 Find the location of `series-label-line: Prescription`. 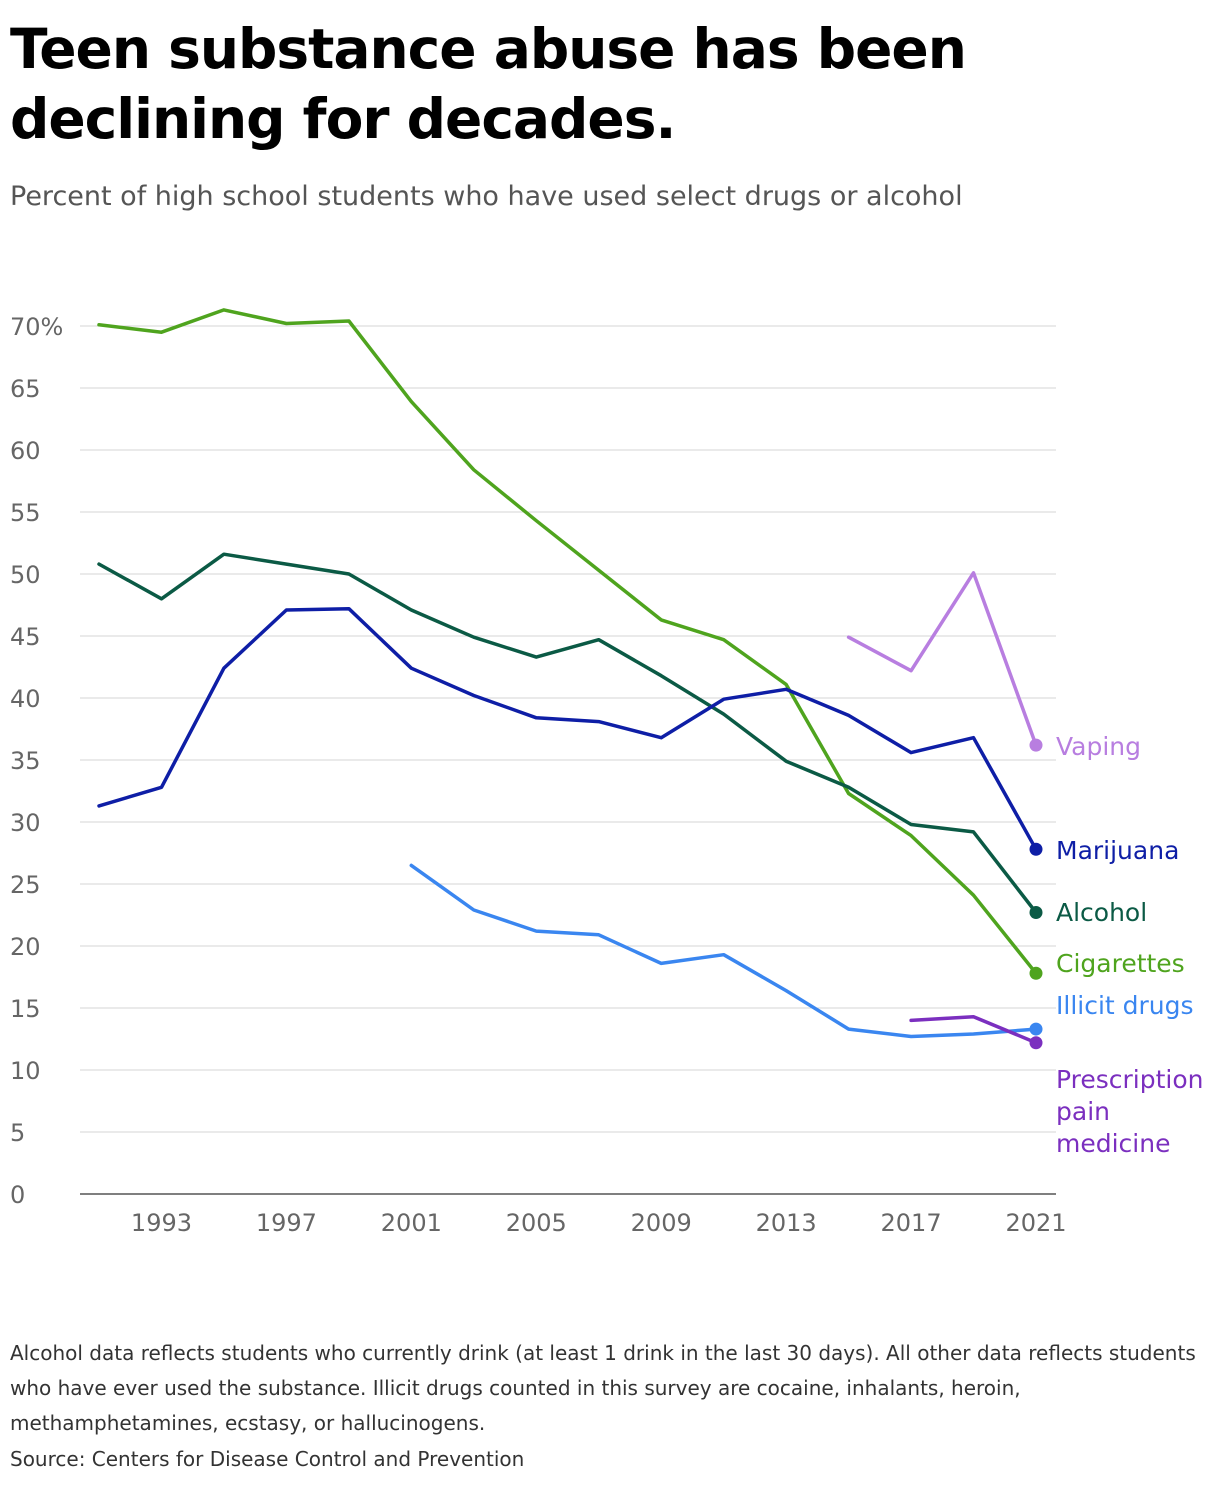

series-label-line: Prescription is located at coordinates (1130, 1079).